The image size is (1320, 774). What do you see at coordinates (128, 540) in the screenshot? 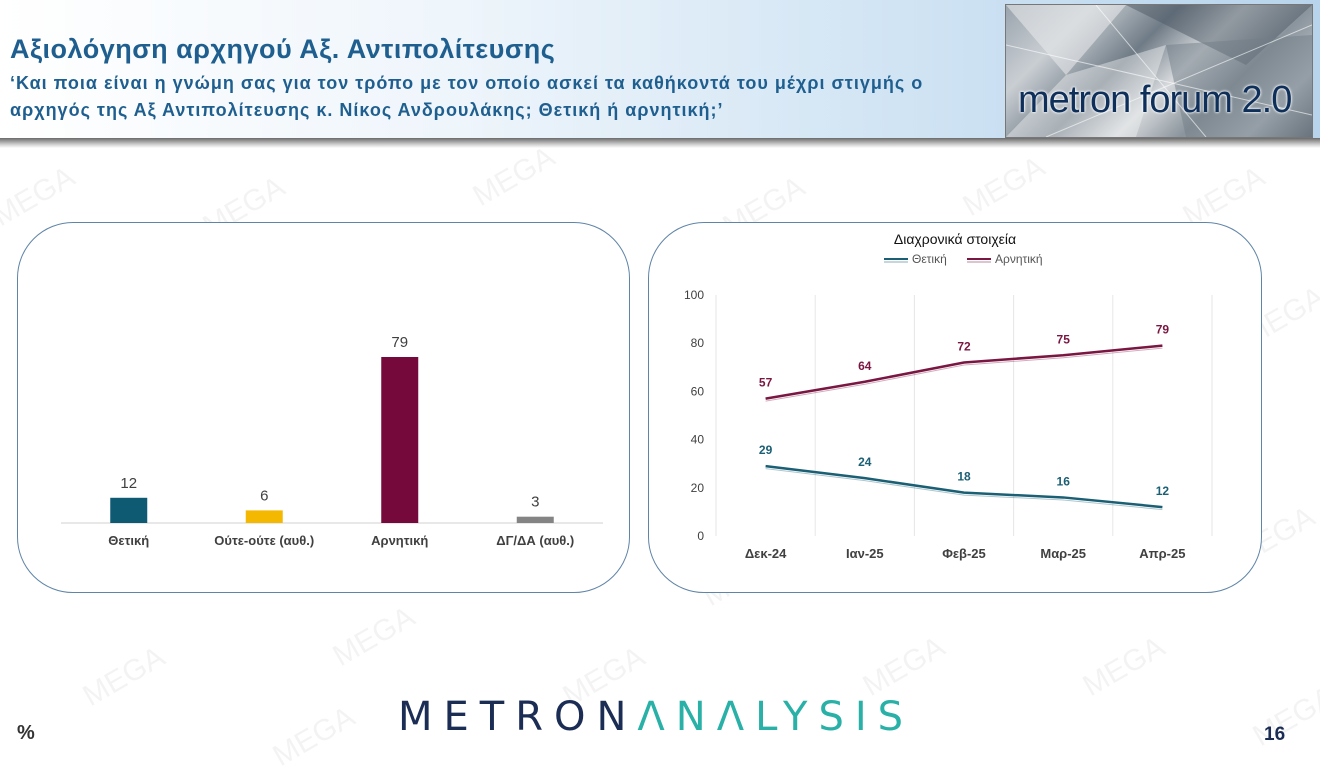
I see `x-tick-label: Θετική` at bounding box center [128, 540].